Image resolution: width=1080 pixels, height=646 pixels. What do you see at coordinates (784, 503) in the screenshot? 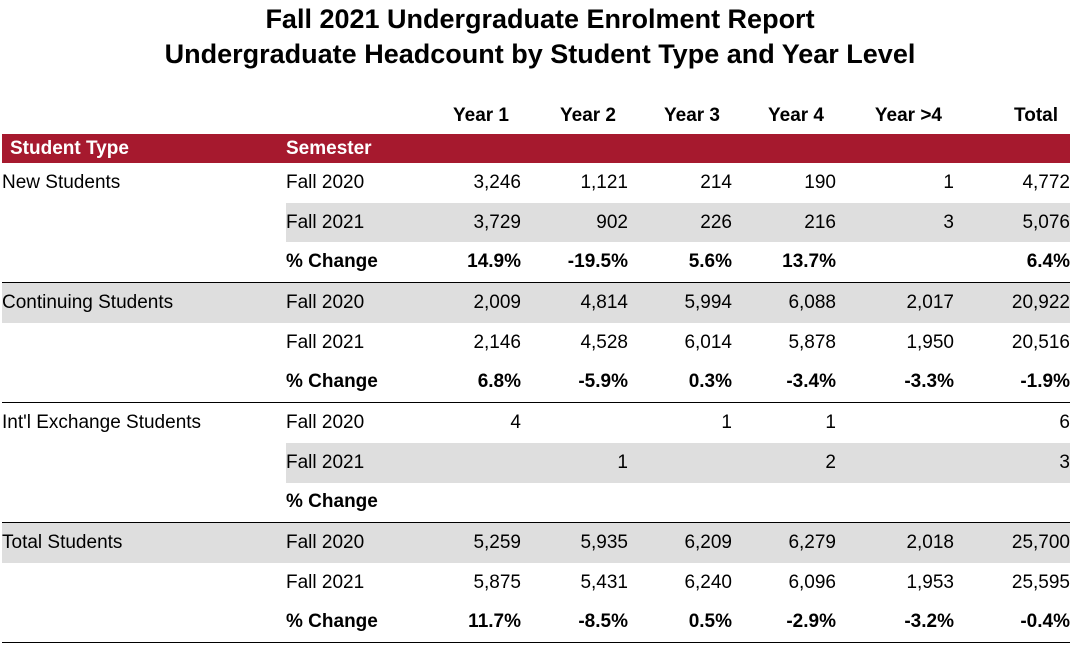
I see `year4-cell` at bounding box center [784, 503].